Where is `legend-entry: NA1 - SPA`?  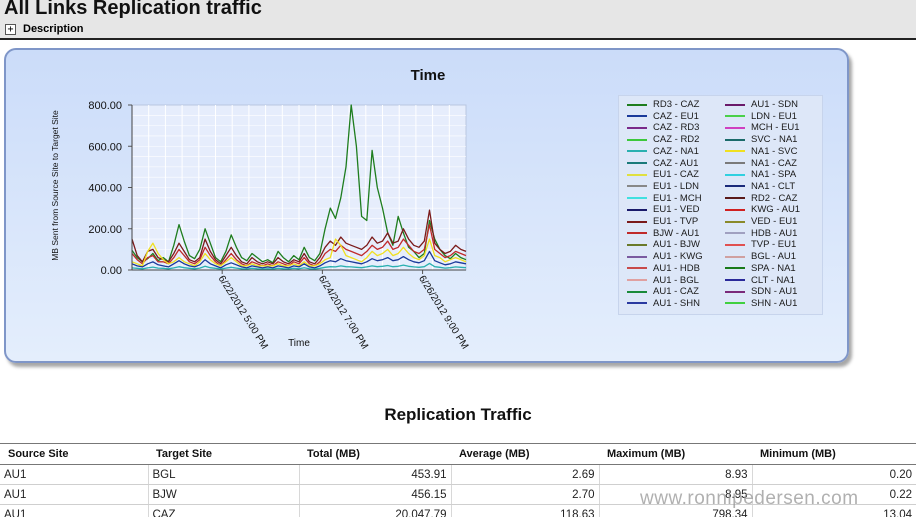 legend-entry: NA1 - SPA is located at coordinates (760, 174).